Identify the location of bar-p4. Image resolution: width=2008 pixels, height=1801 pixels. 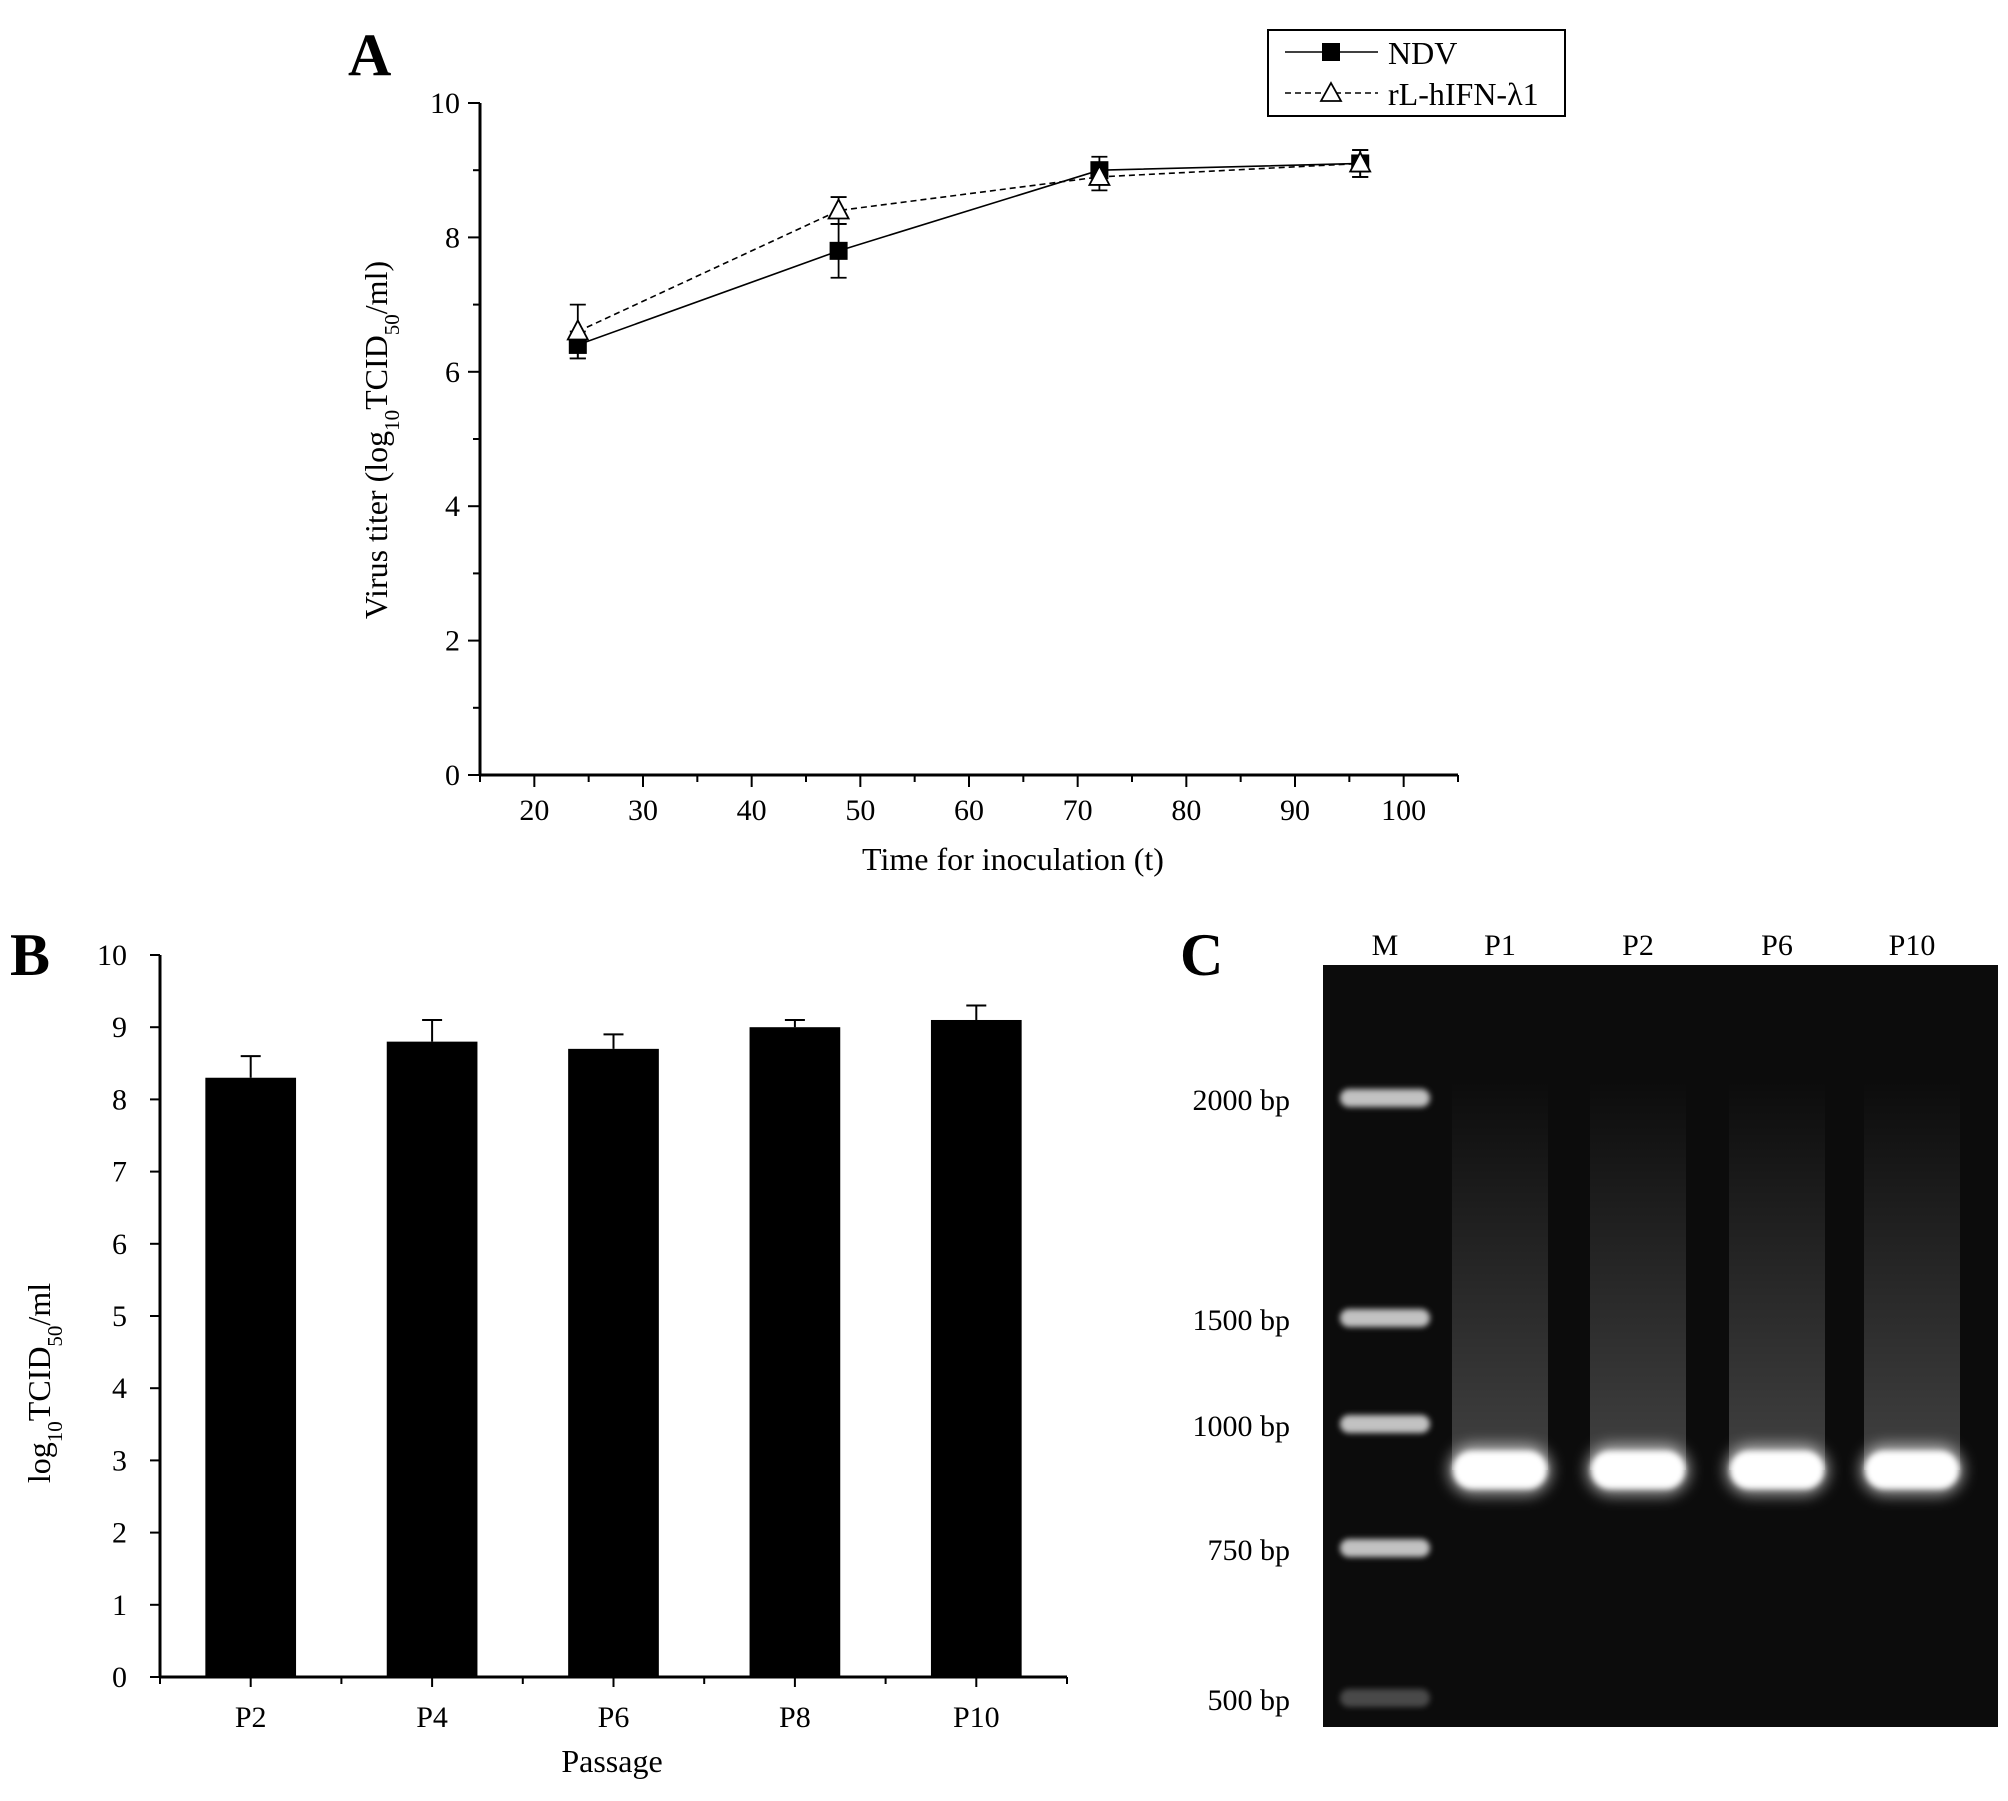
(432, 1359).